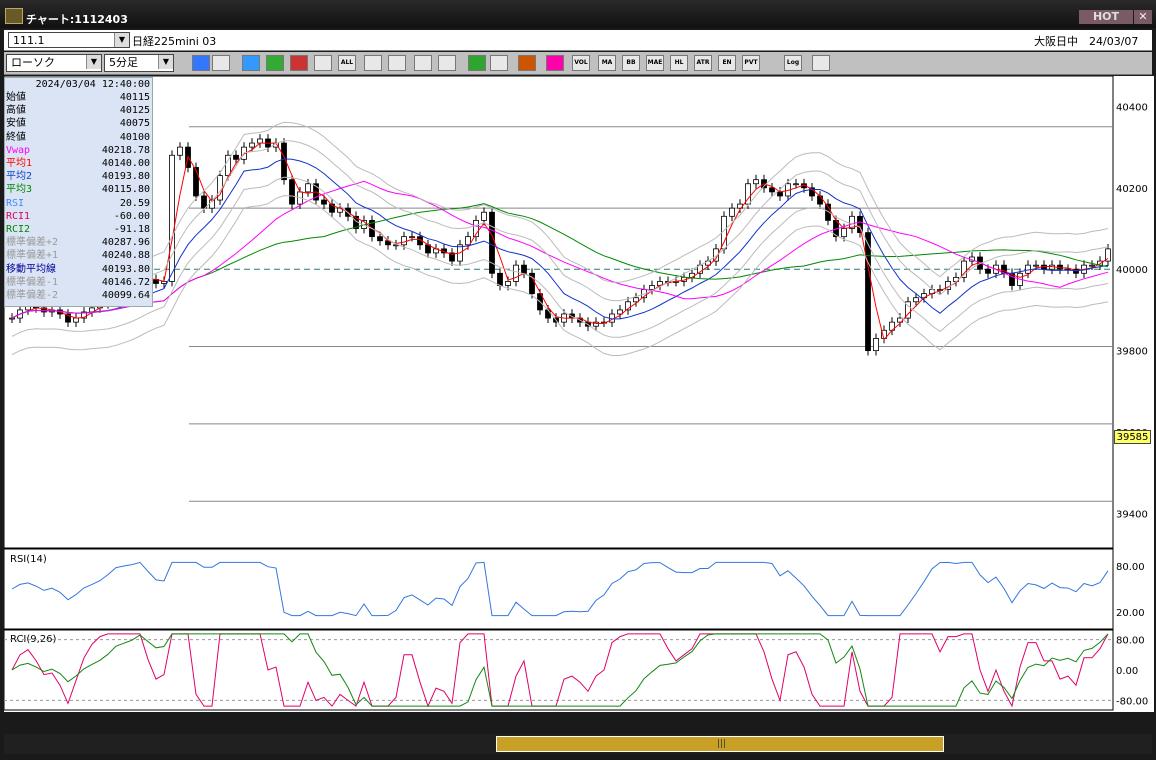  Describe the element at coordinates (78, 203) in the screenshot. I see `info-row: RSI 20.59` at that location.